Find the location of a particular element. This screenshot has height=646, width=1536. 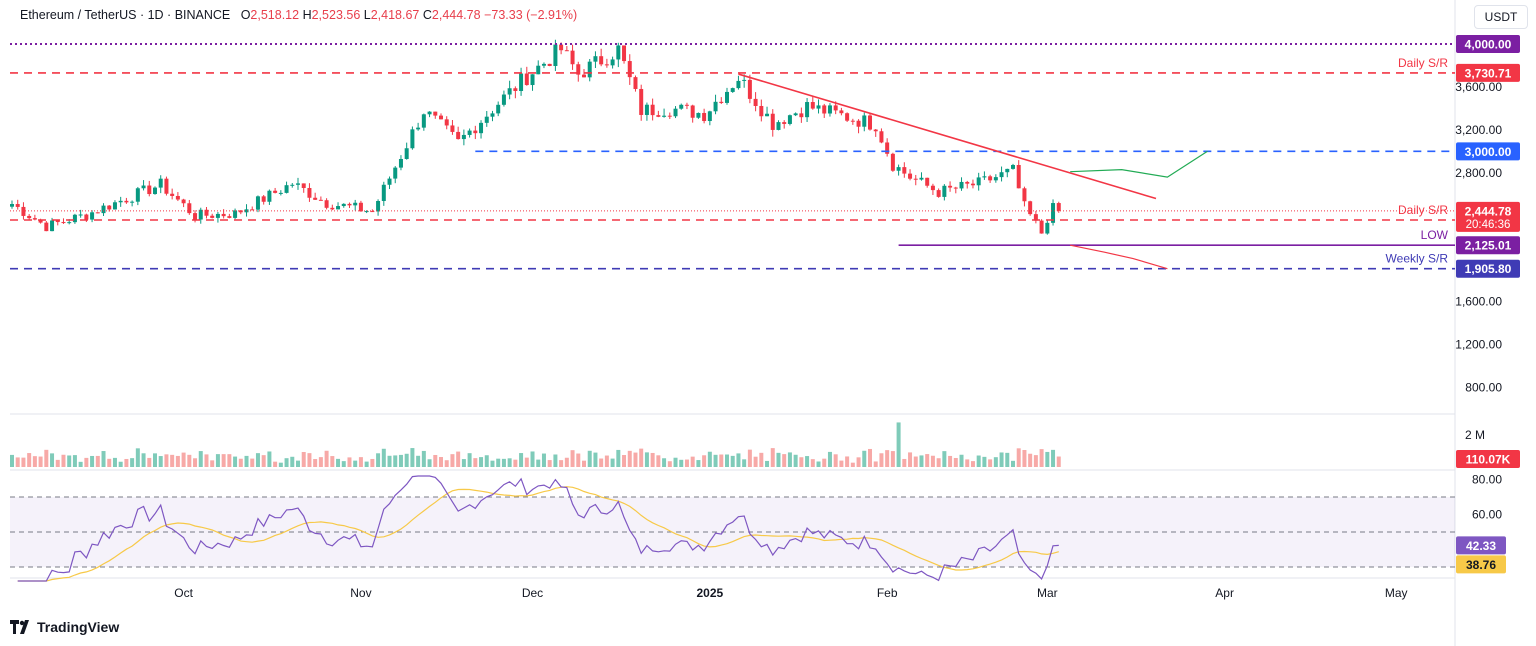

level-label: Daily S/R is located at coordinates (1423, 63).